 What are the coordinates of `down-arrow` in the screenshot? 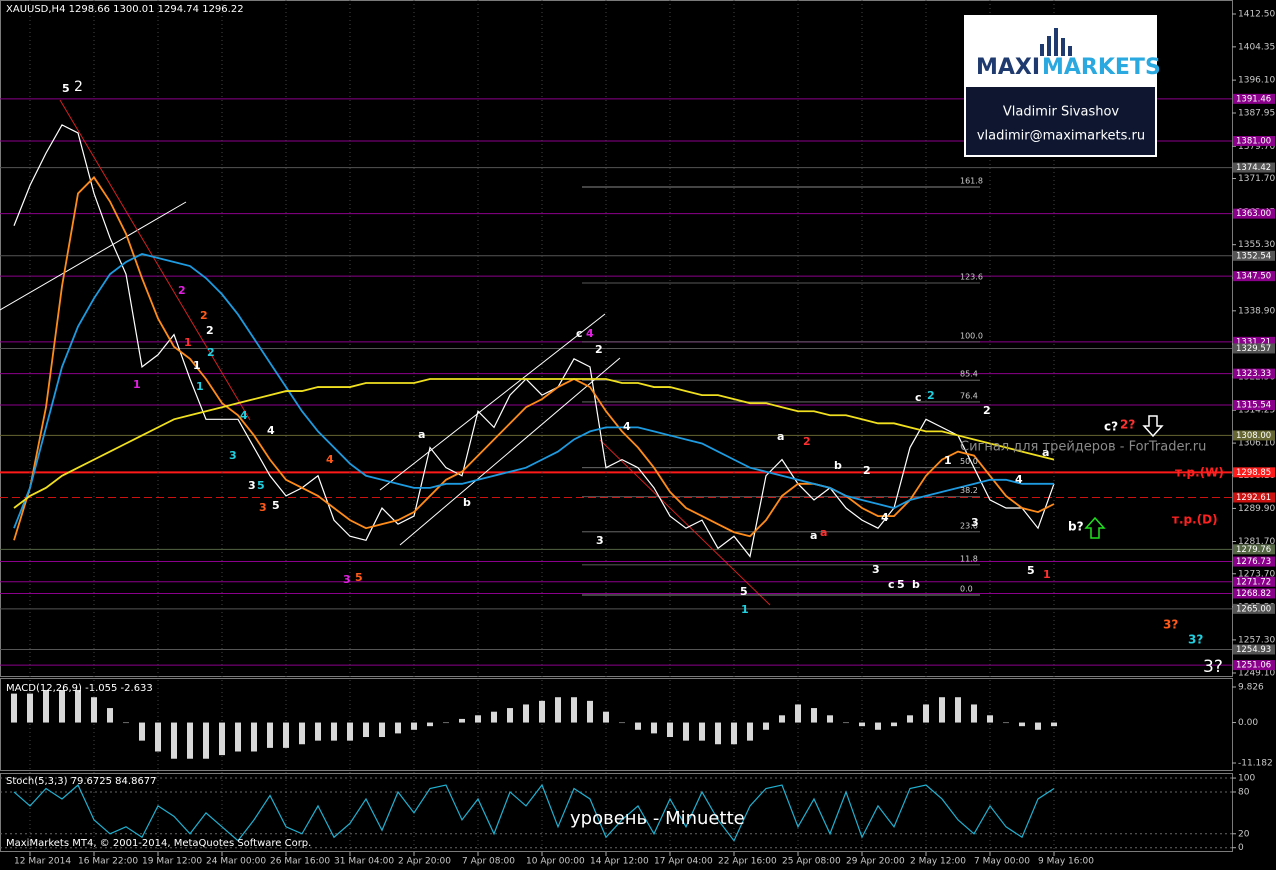 It's located at (1153, 426).